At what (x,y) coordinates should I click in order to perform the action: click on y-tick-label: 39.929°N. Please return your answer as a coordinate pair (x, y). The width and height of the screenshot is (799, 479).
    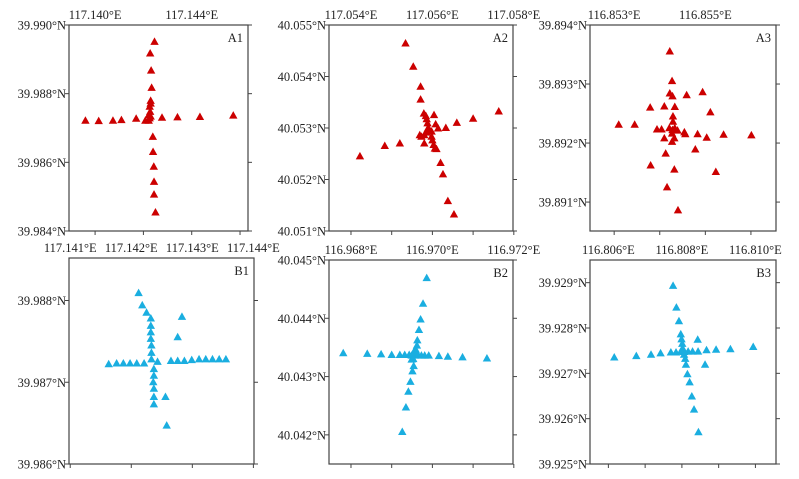
    Looking at the image, I should click on (563, 283).